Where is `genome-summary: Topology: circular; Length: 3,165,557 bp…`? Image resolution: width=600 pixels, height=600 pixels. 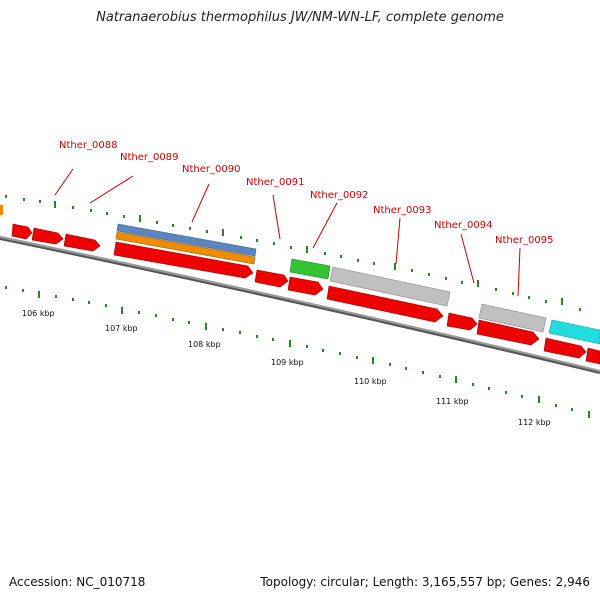
genome-summary: Topology: circular; Length: 3,165,557 bp… is located at coordinates (425, 582).